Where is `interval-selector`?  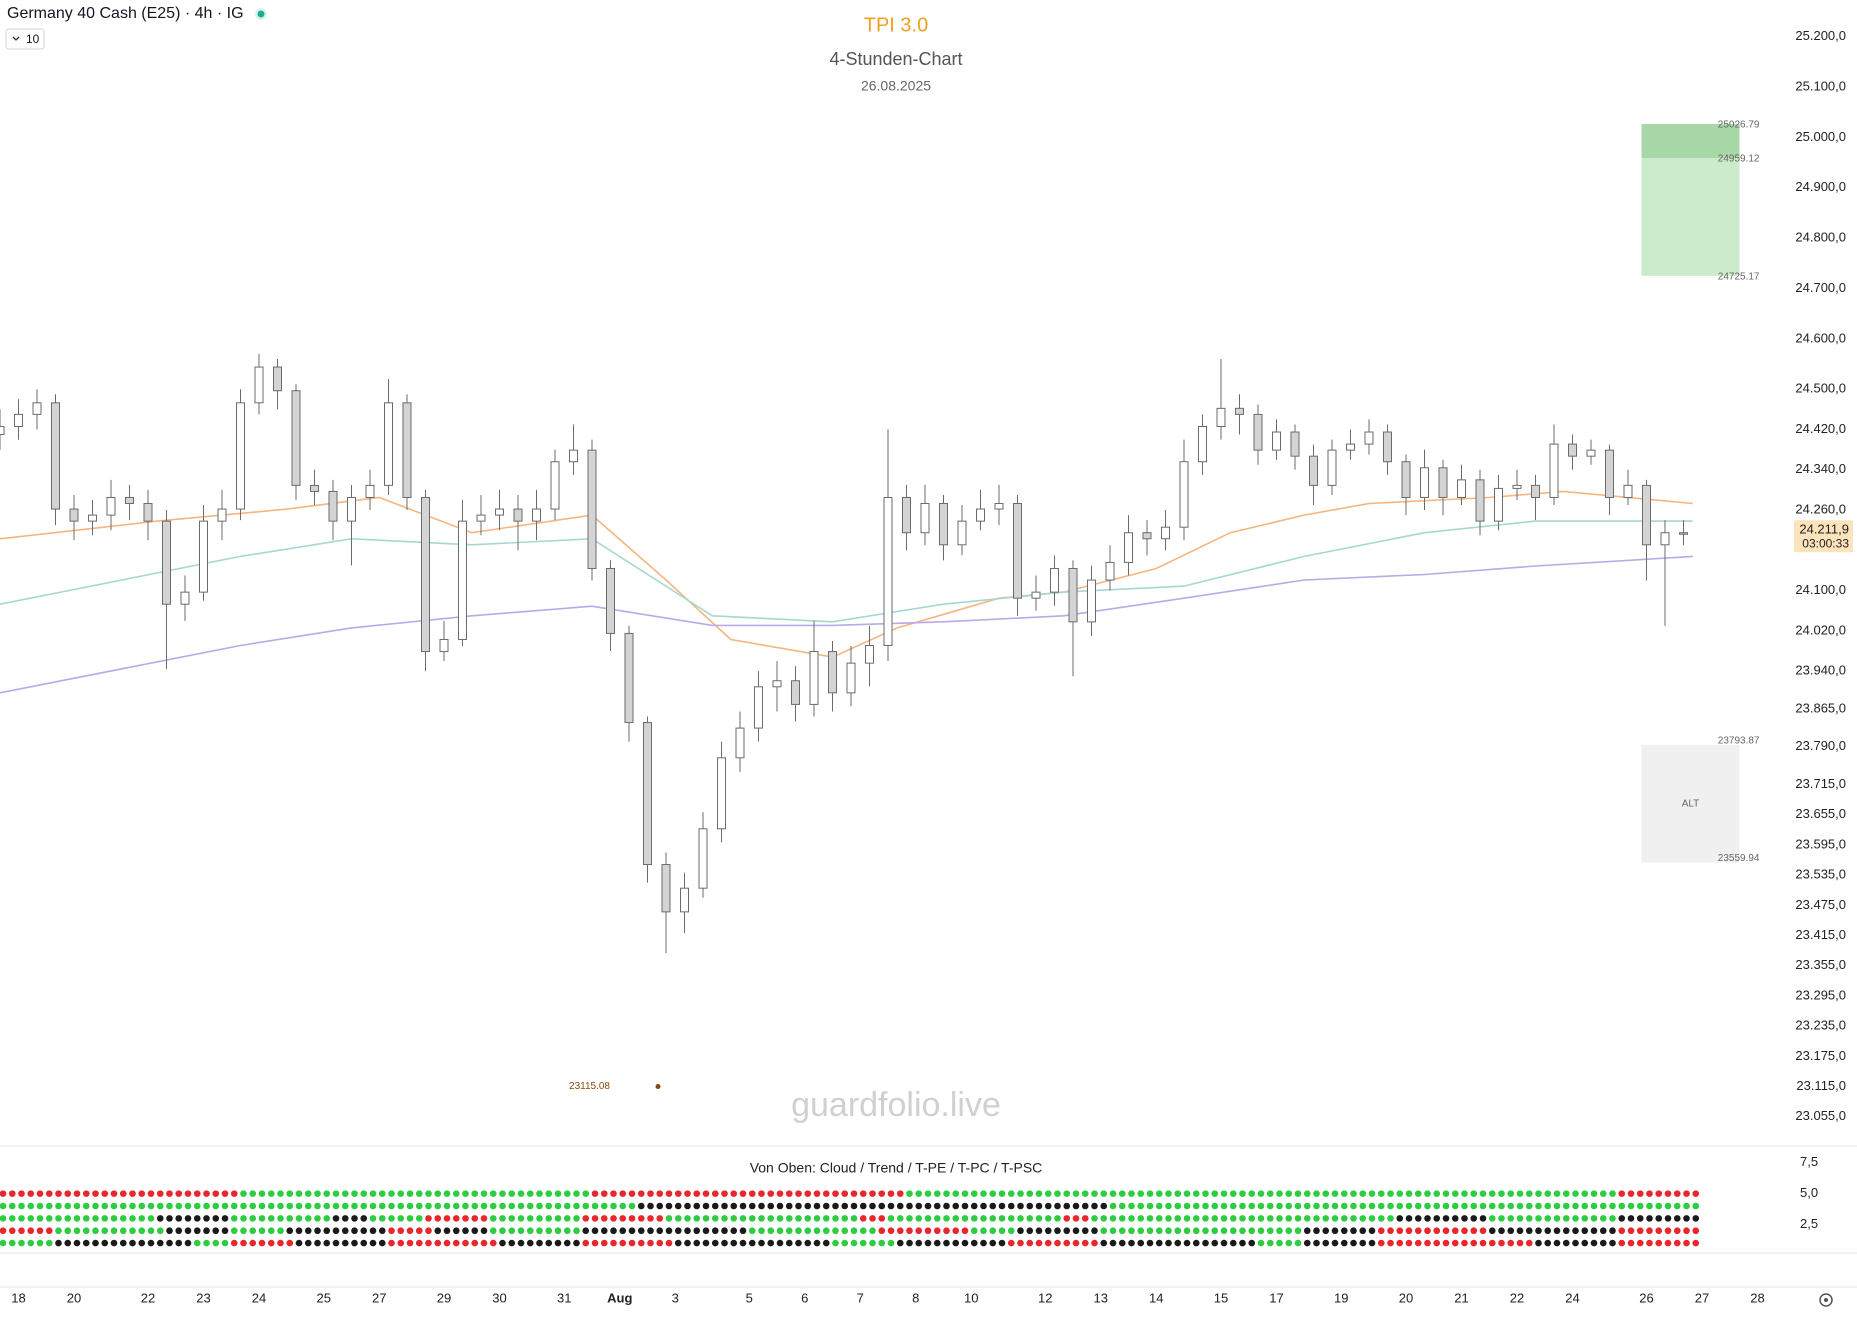
interval-selector is located at coordinates (25, 39).